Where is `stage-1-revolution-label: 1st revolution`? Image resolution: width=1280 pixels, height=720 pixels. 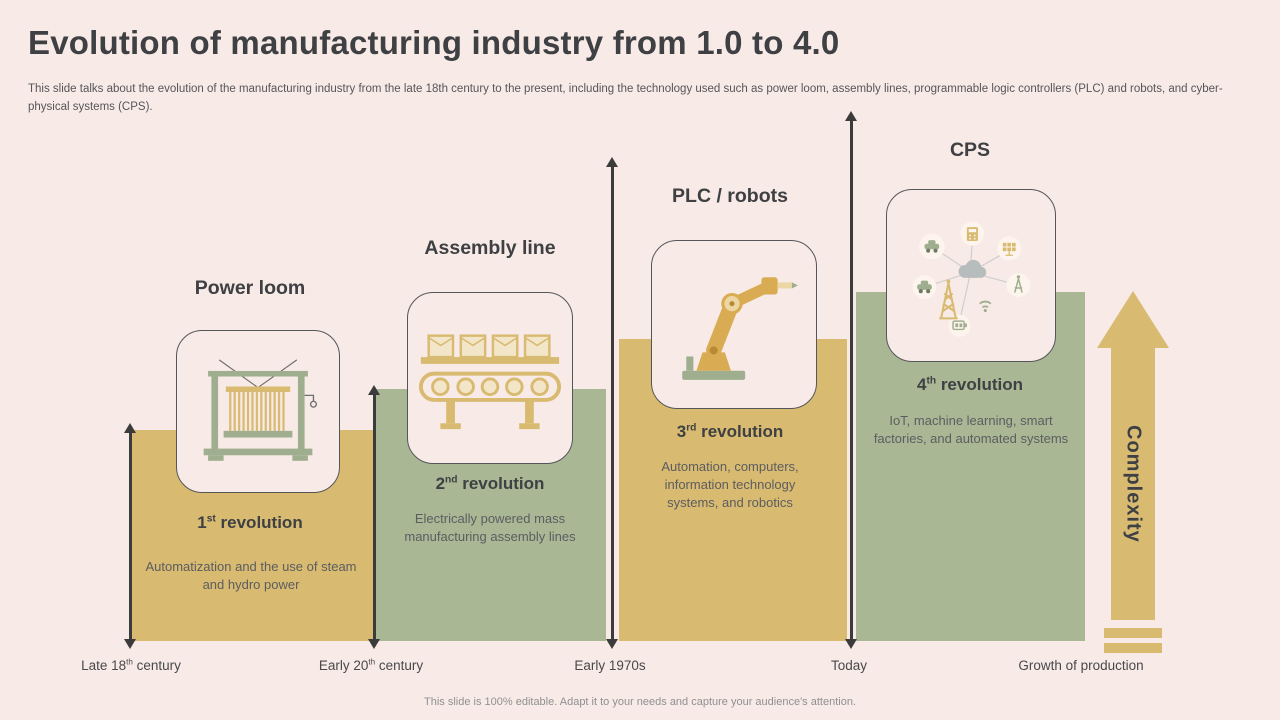
stage-1-revolution-label: 1st revolution is located at coordinates (250, 523).